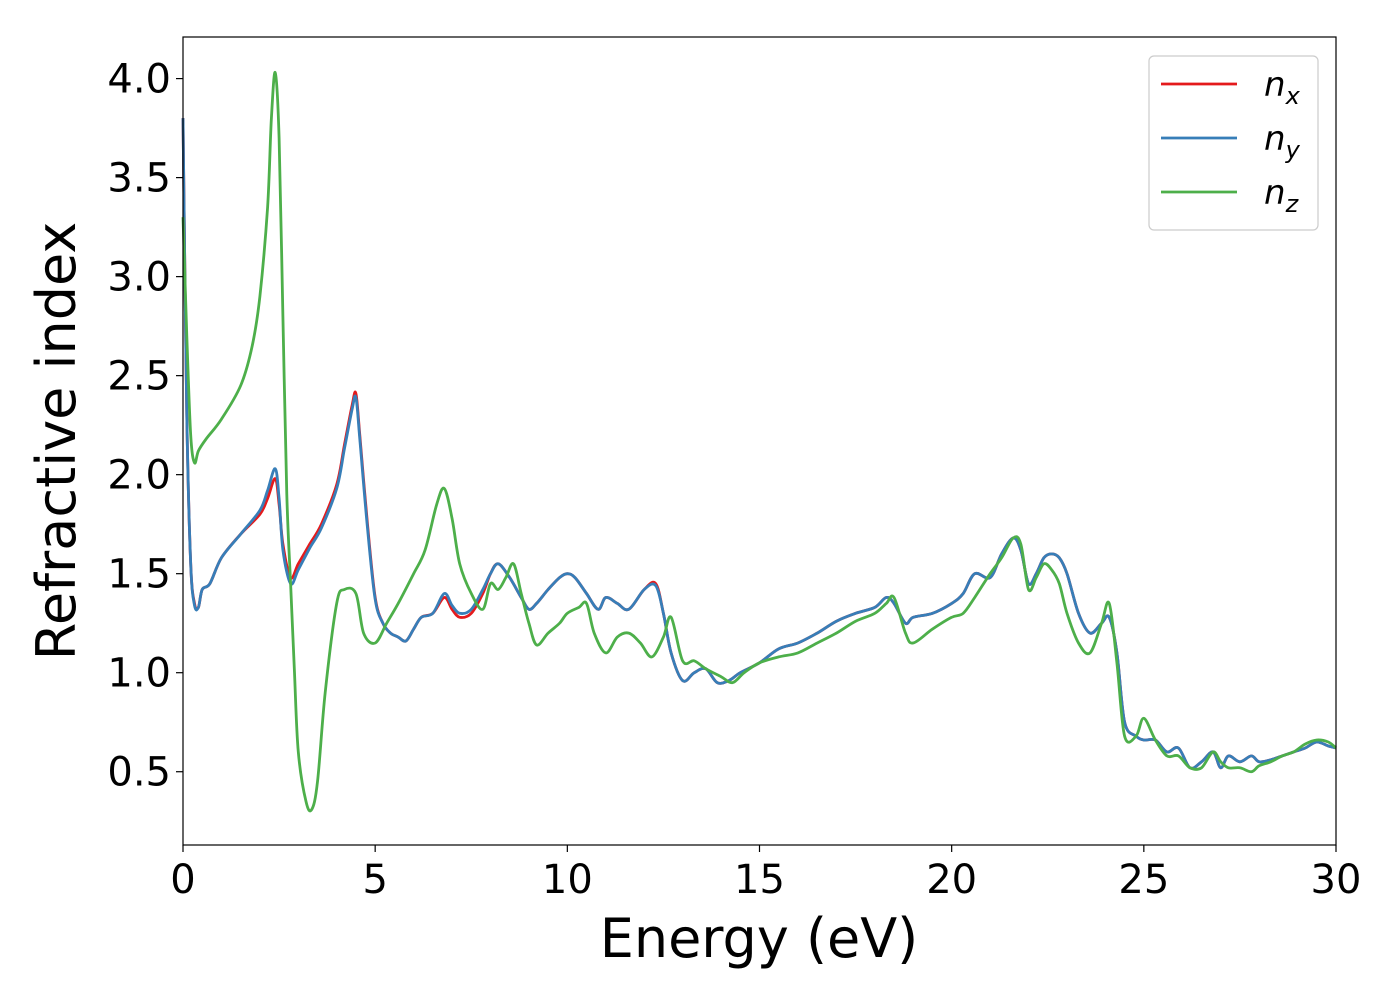 The height and width of the screenshot is (1000, 1400). Describe the element at coordinates (139, 179) in the screenshot. I see `y-tick-label: 3.5` at that location.